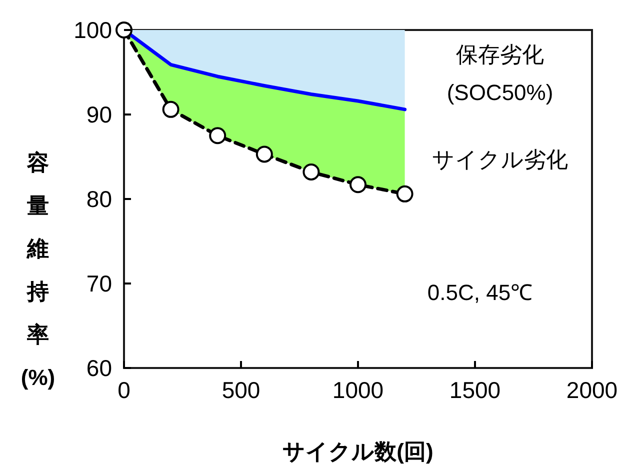 This screenshot has width=635, height=467. What do you see at coordinates (480, 292) in the screenshot?
I see `annotation: 0.5C, 45℃` at bounding box center [480, 292].